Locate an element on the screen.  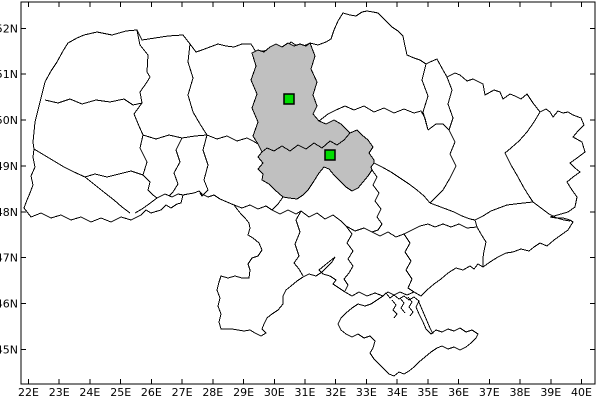
x-tick-label: 34E is located at coordinates (397, 392).